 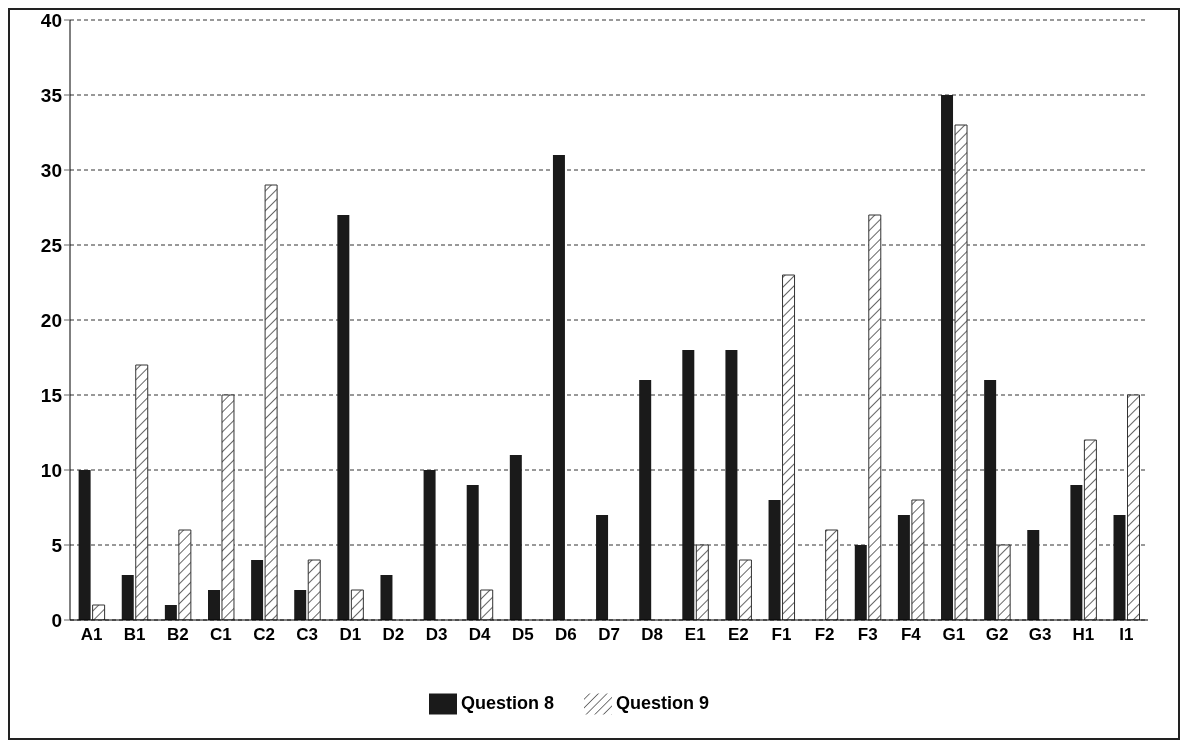 What do you see at coordinates (51, 95) in the screenshot?
I see `y-tick-label: 35` at bounding box center [51, 95].